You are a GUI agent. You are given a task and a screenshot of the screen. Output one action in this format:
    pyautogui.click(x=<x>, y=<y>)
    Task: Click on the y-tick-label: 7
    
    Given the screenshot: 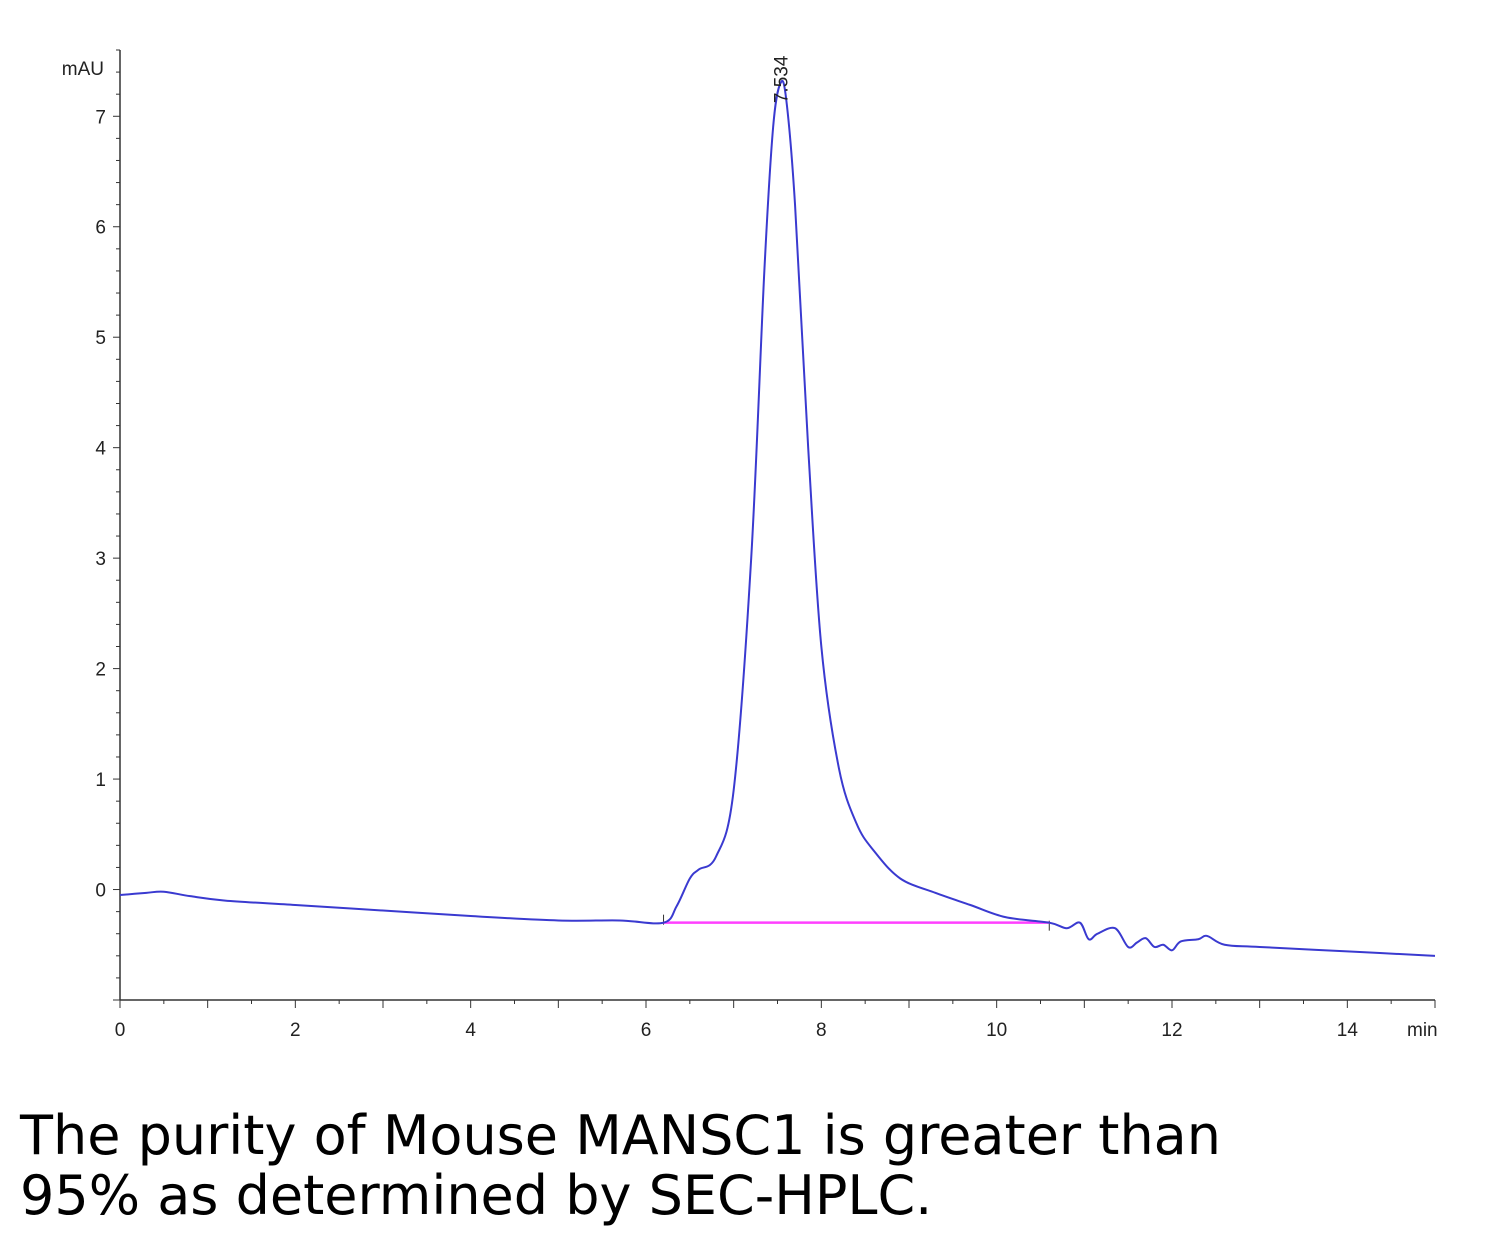 What is the action you would take?
    pyautogui.click(x=100, y=117)
    